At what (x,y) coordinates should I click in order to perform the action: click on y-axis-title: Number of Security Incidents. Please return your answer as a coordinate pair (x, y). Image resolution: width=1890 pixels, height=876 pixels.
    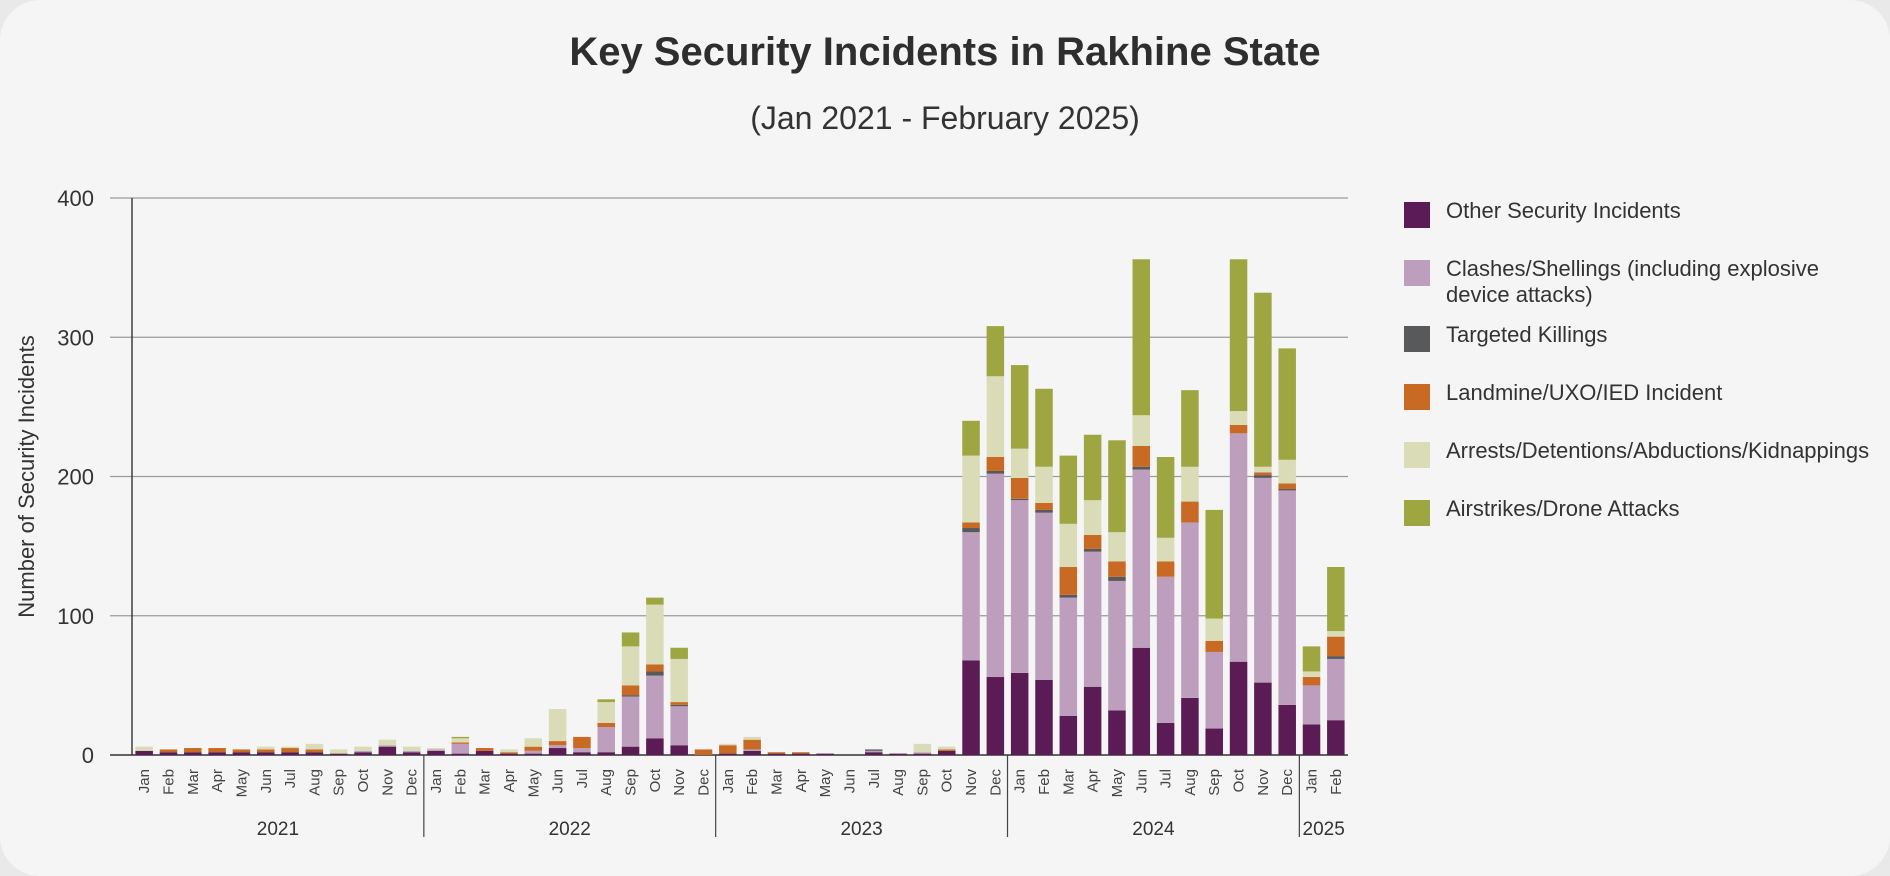
    Looking at the image, I should click on (26, 476).